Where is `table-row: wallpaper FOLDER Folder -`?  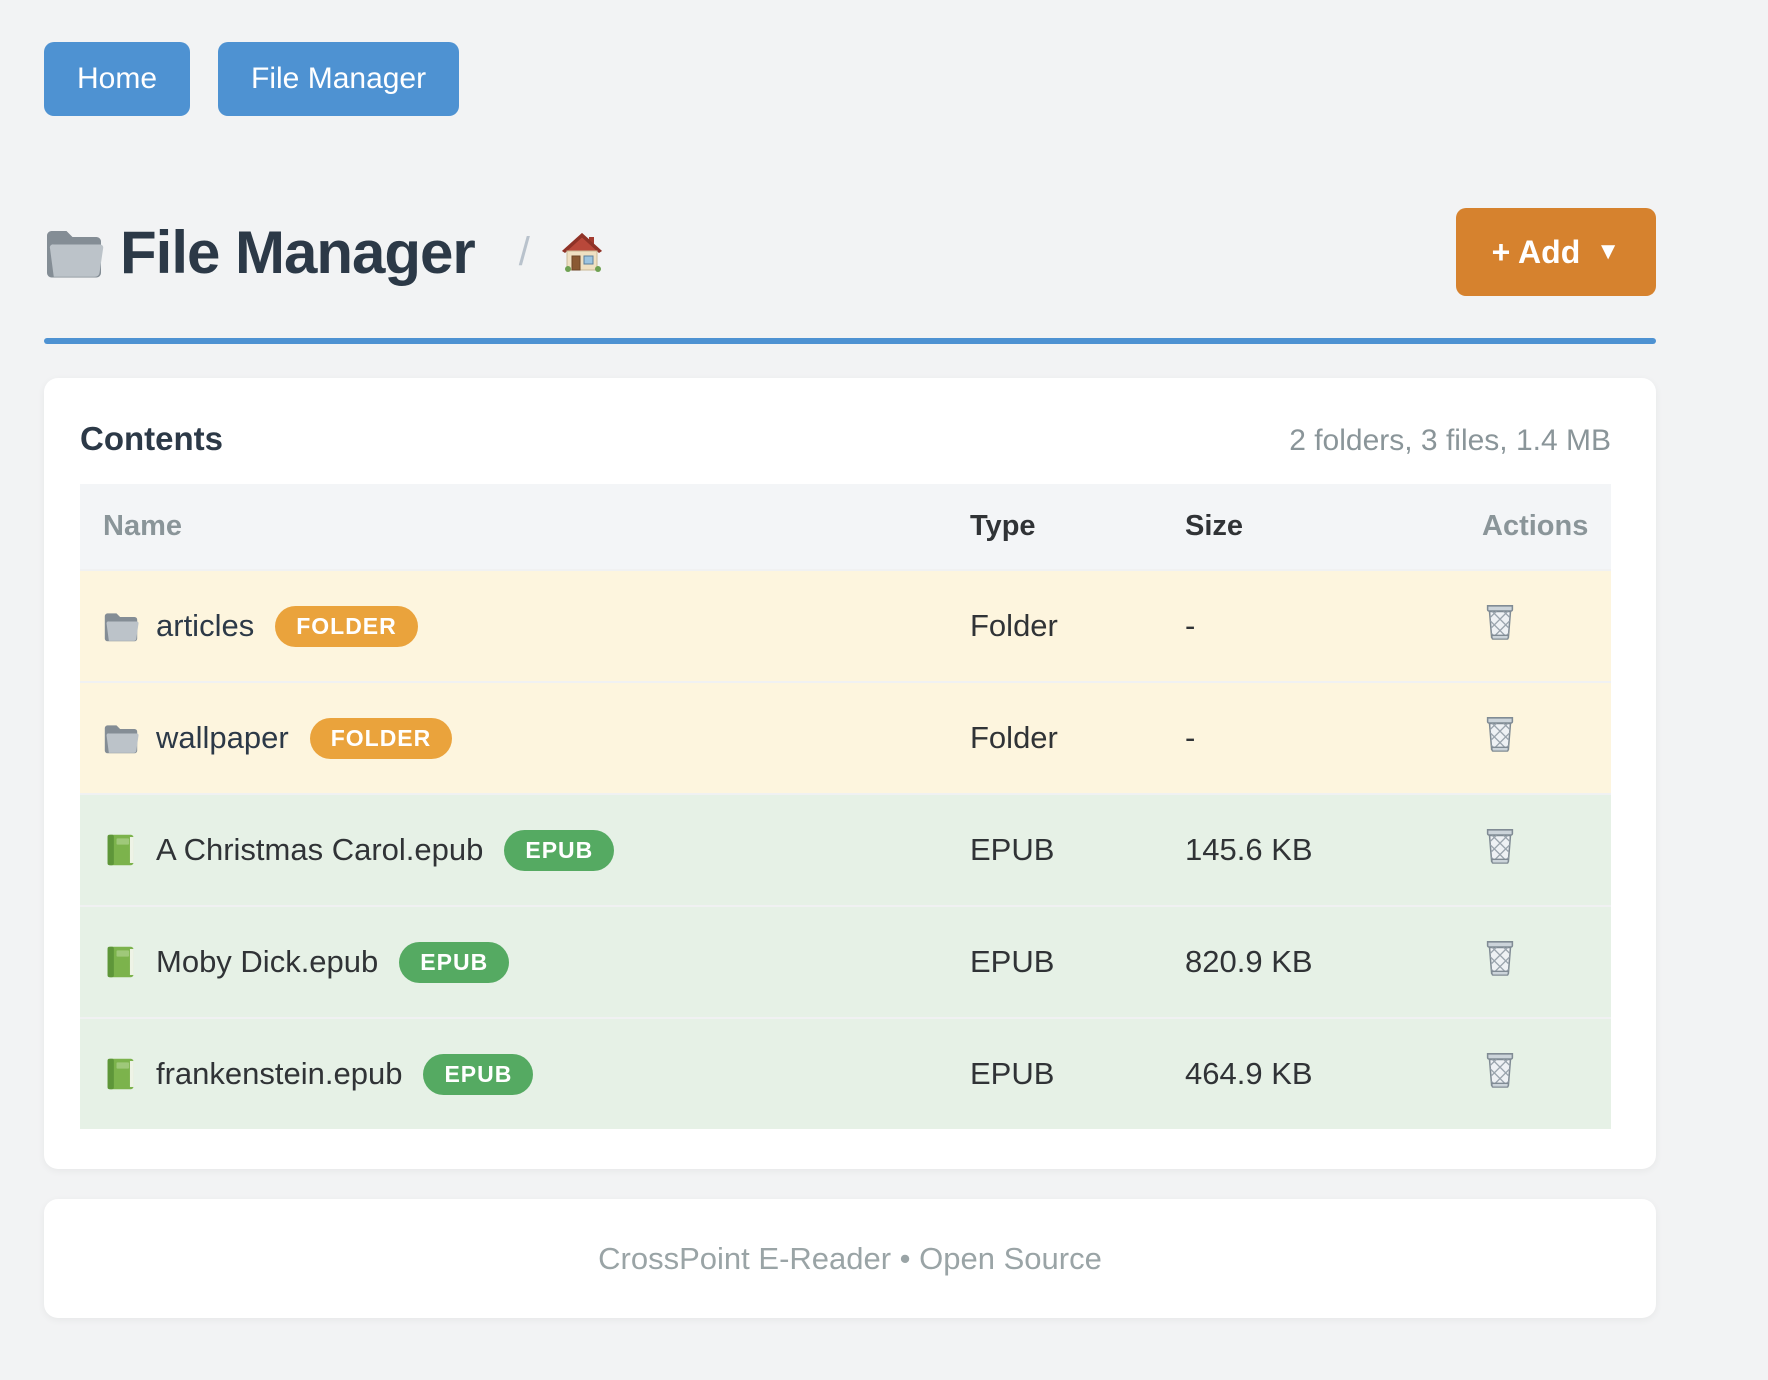
table-row: wallpaper FOLDER Folder - is located at coordinates (845, 737).